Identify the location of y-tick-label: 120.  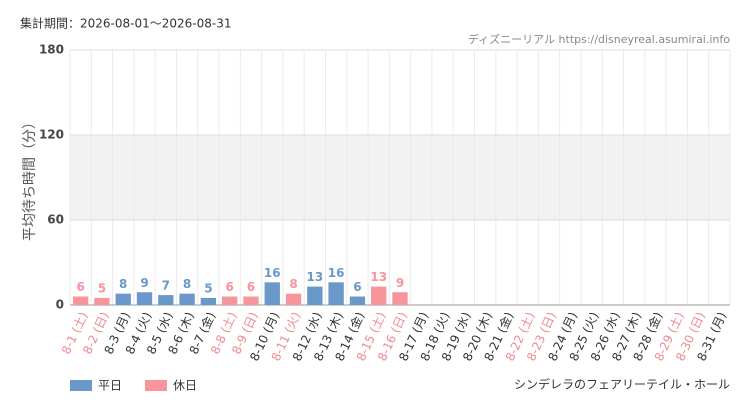
(51, 135).